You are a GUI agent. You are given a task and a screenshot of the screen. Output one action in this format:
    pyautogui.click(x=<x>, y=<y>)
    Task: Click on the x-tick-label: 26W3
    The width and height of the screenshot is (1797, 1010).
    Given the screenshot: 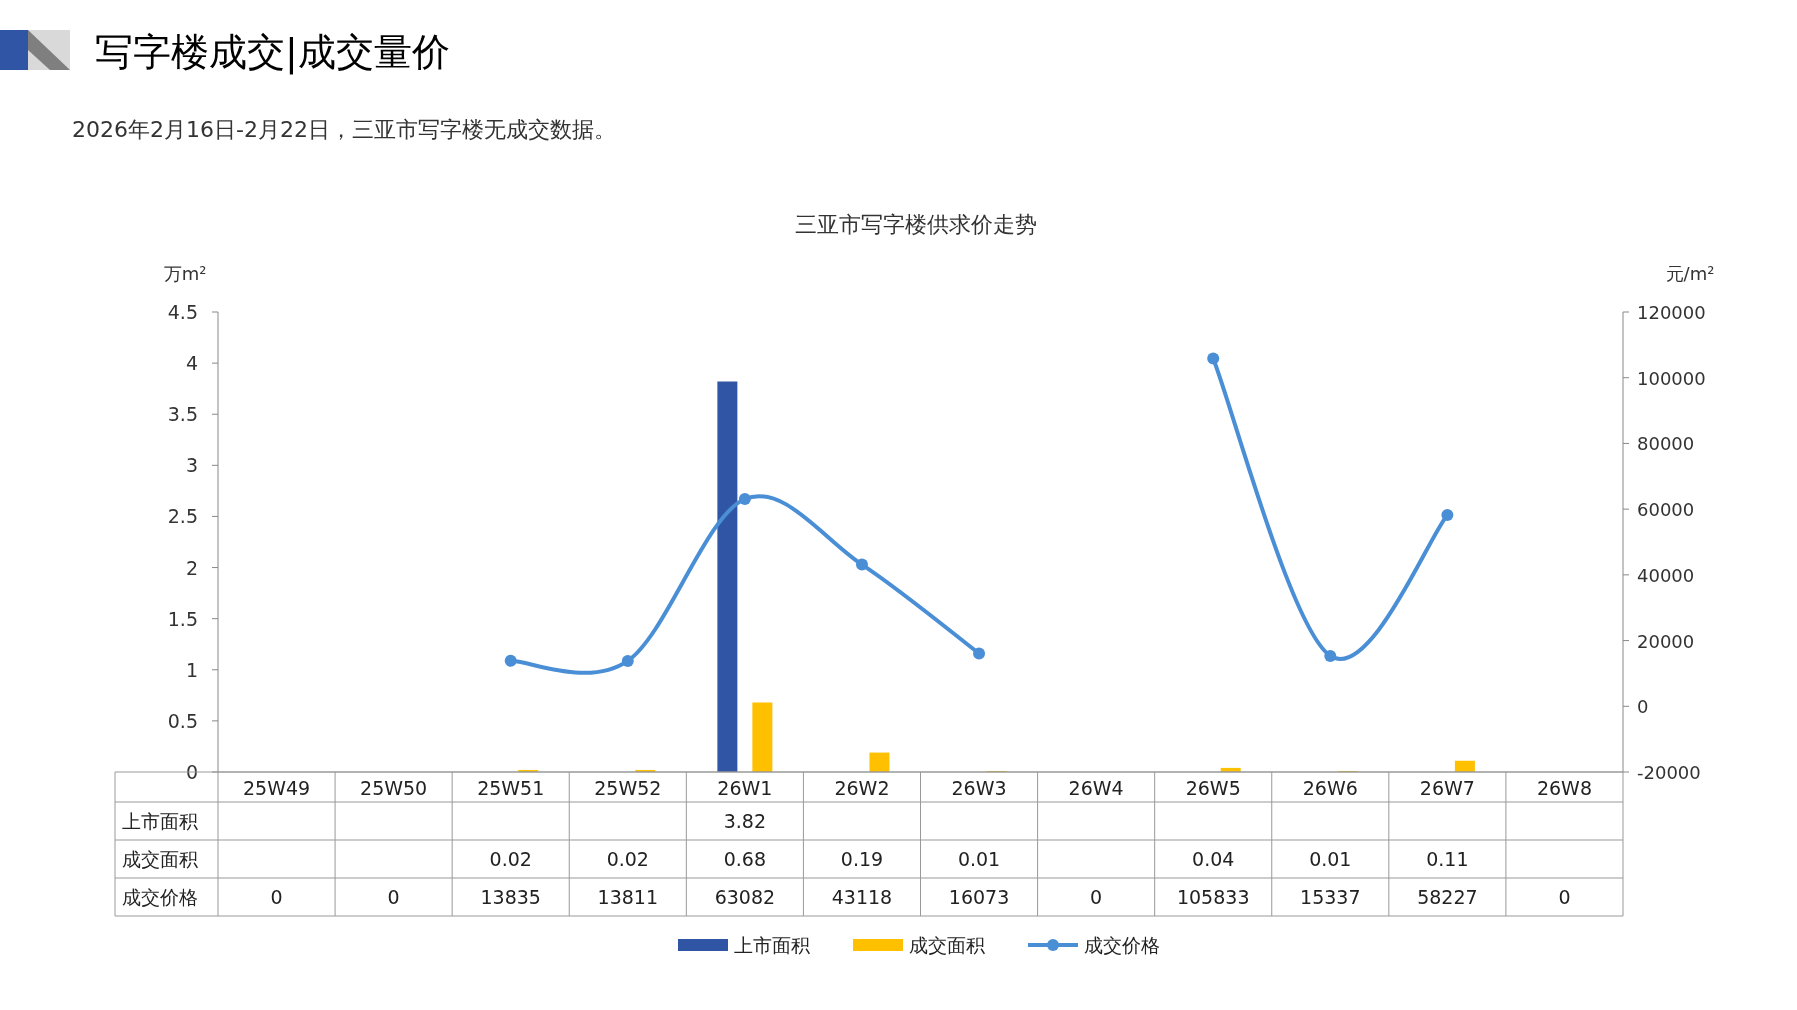 What is the action you would take?
    pyautogui.click(x=979, y=788)
    